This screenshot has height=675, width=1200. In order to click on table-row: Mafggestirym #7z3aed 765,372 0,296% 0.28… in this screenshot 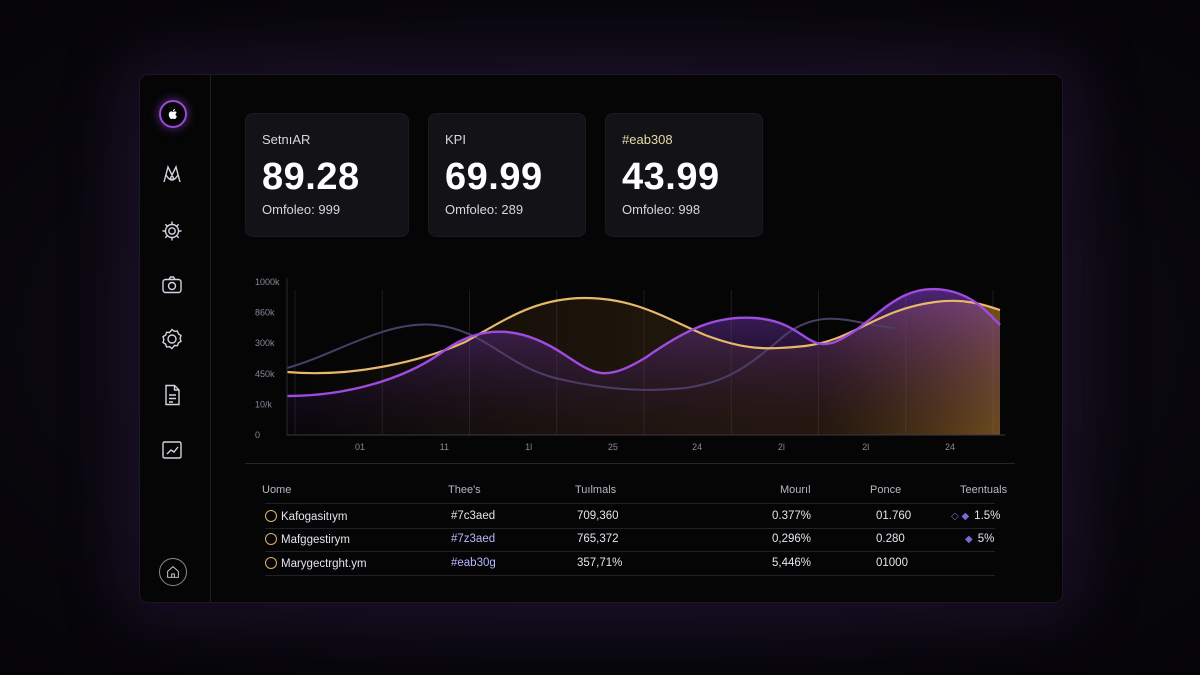, I will do `click(630, 539)`.